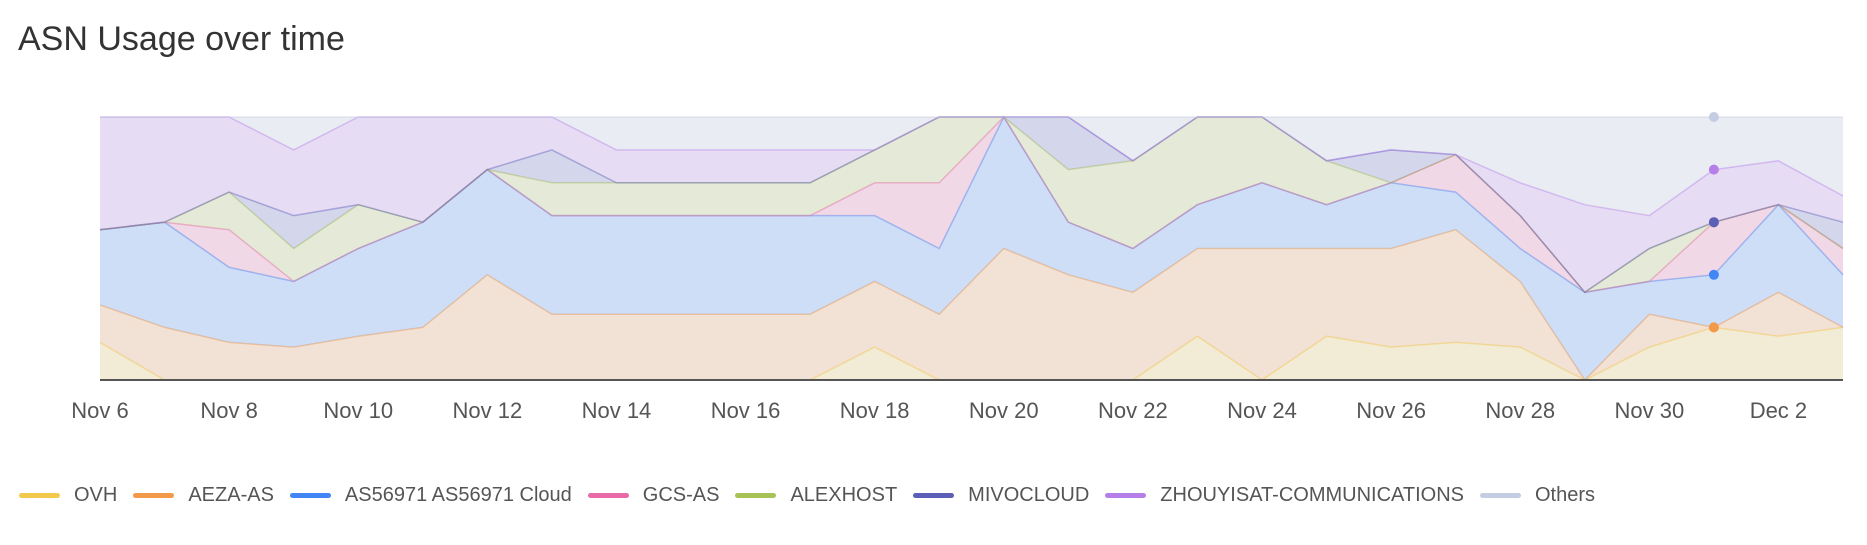 The height and width of the screenshot is (545, 1867). What do you see at coordinates (487, 410) in the screenshot?
I see `x-tick-label: Nov 12` at bounding box center [487, 410].